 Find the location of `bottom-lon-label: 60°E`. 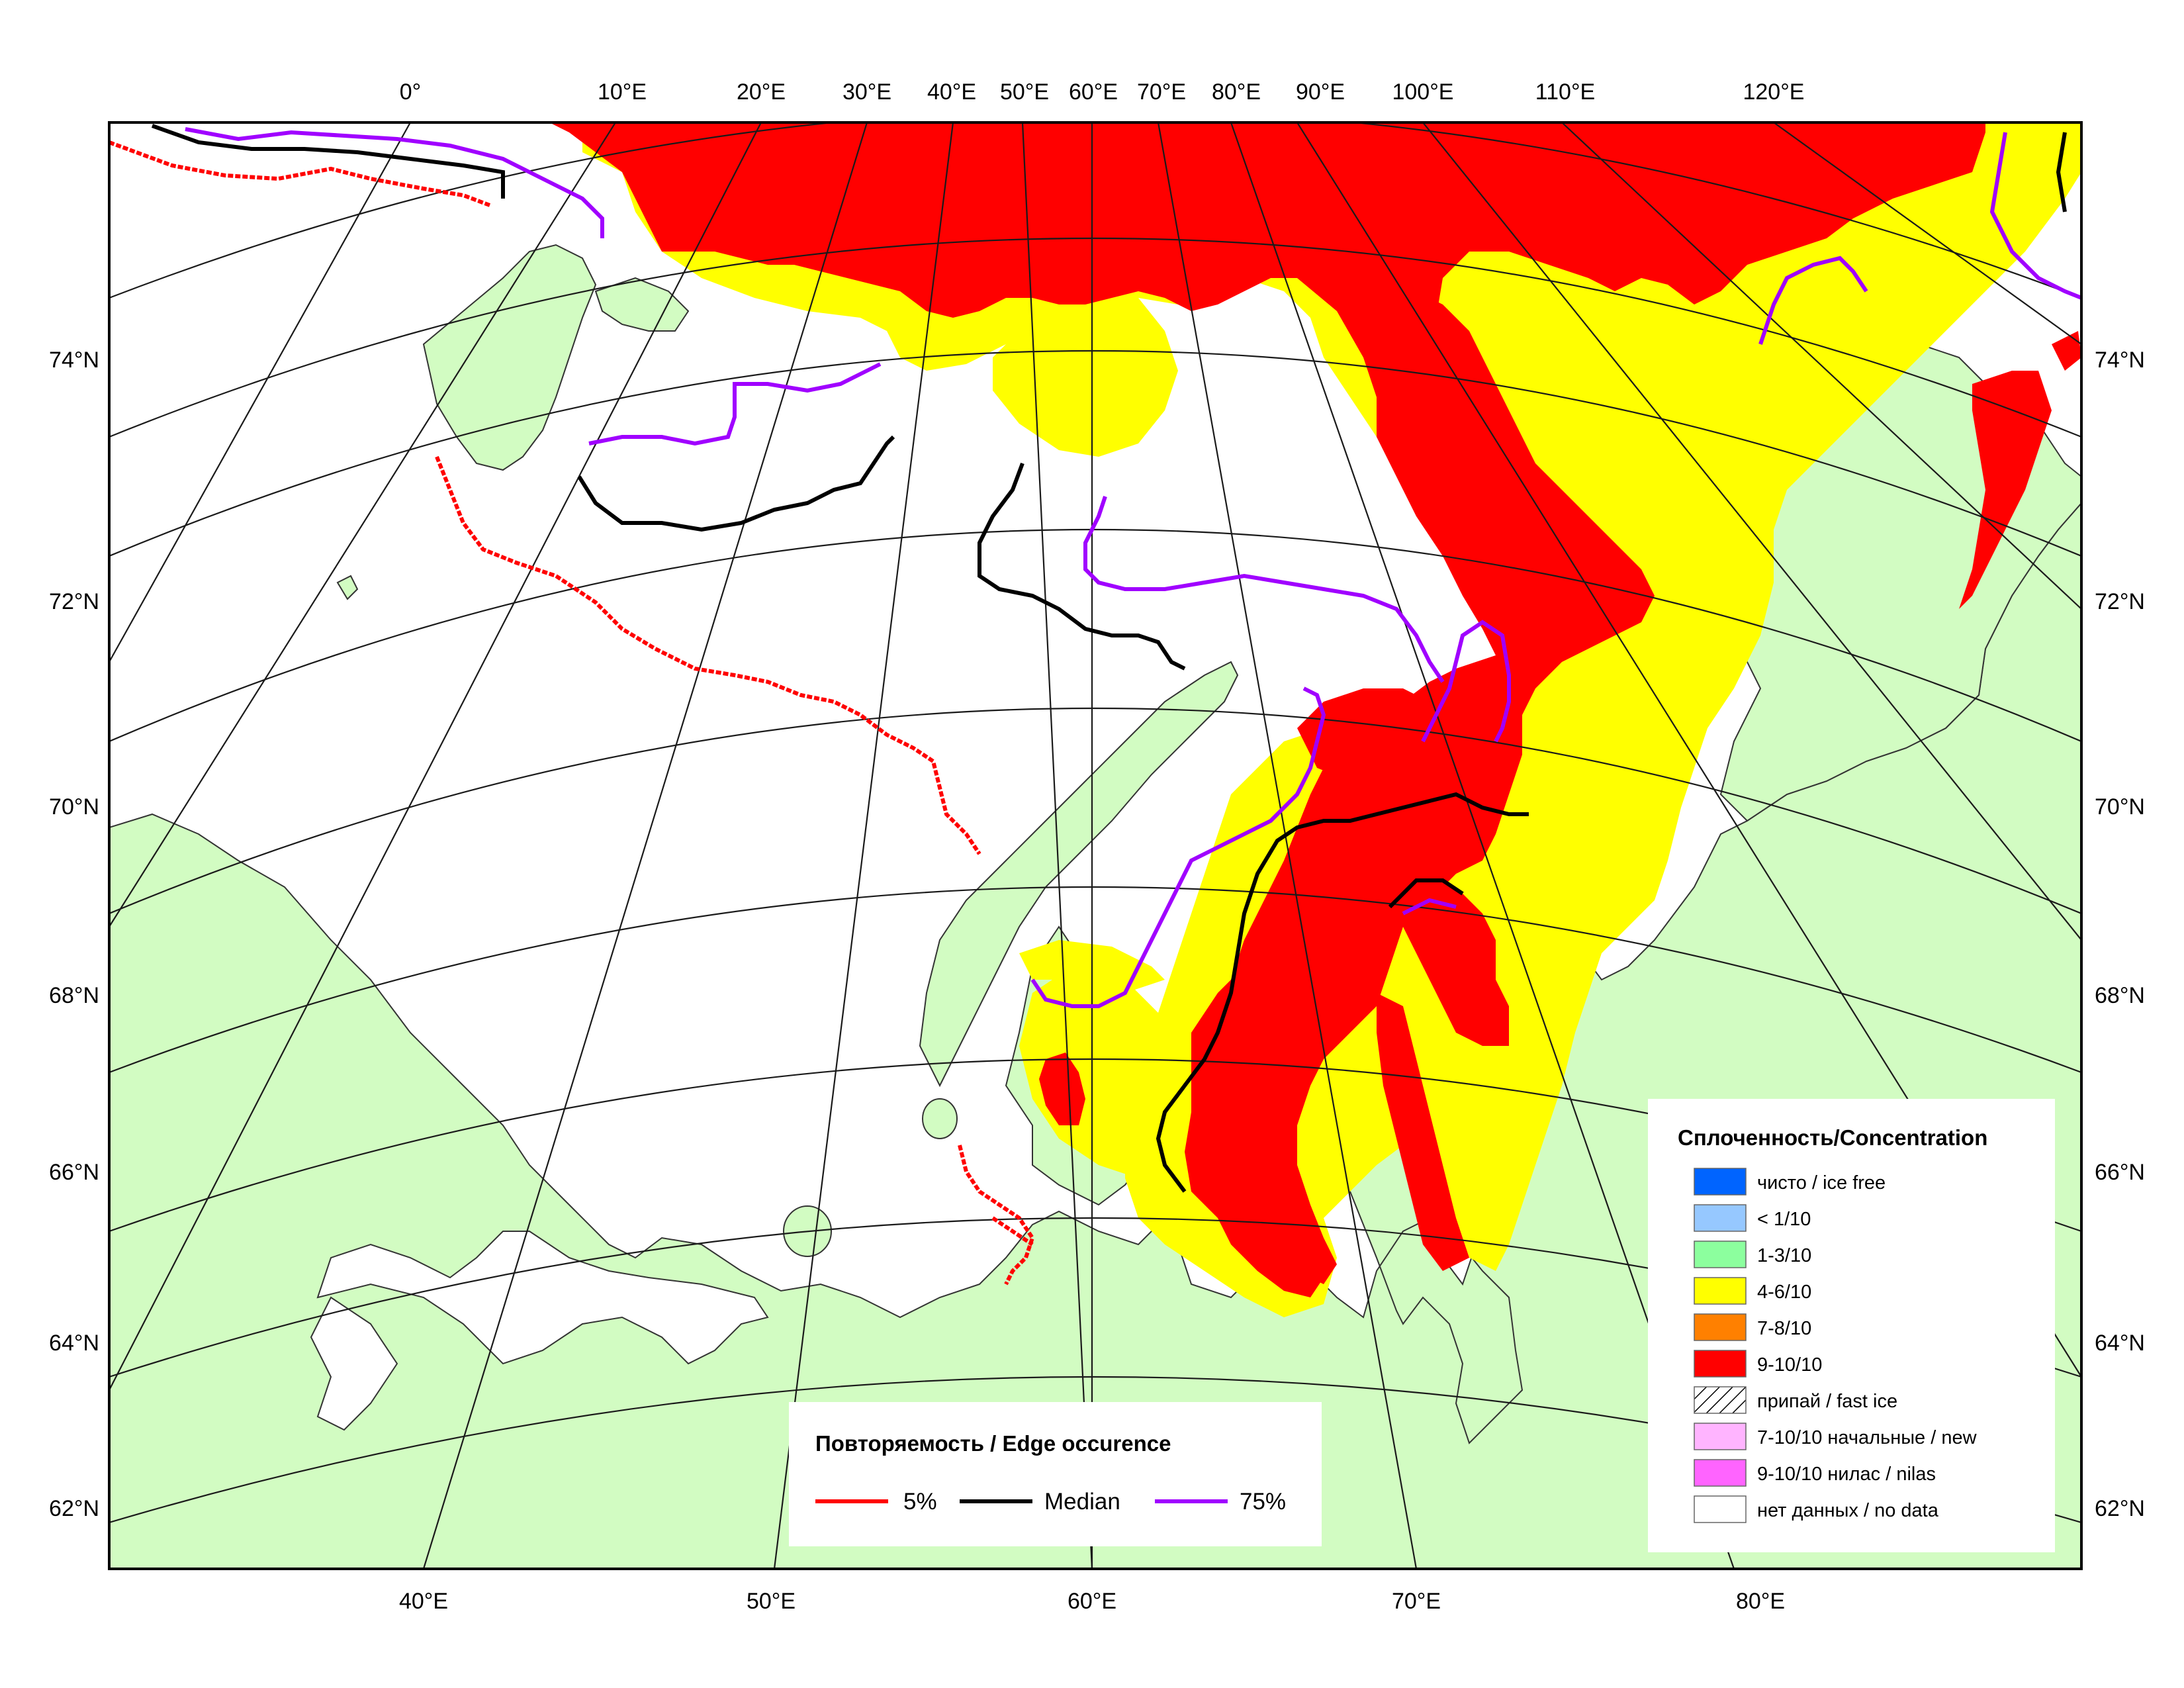

bottom-lon-label: 60°E is located at coordinates (1092, 1601).